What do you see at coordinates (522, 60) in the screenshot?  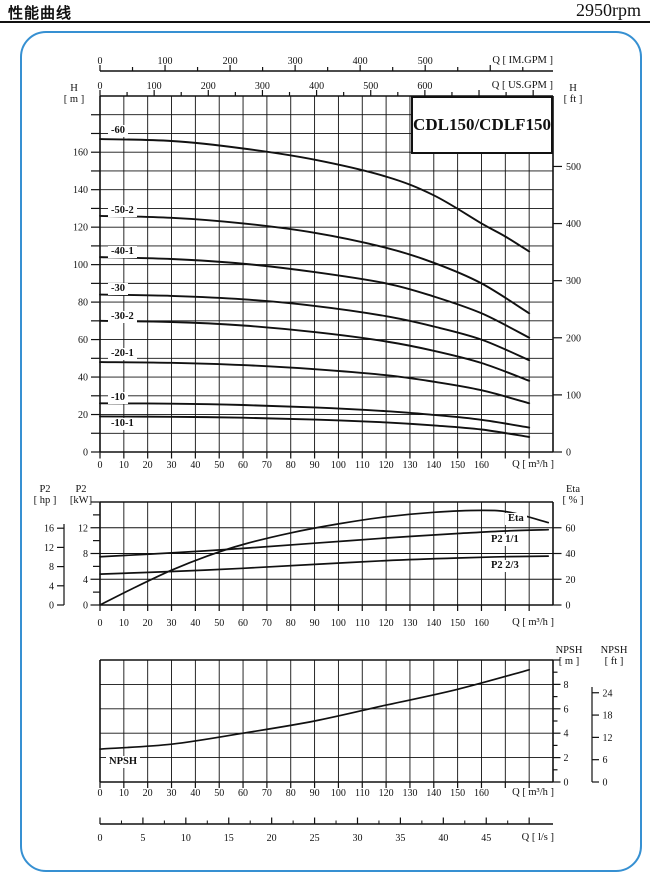 I see `q-imgpm-axis-title: Q [ IM.GPM ]` at bounding box center [522, 60].